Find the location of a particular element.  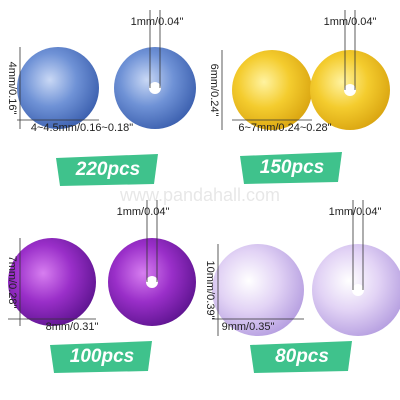

height-size: 4mm/0.16" is located at coordinates (12, 88).